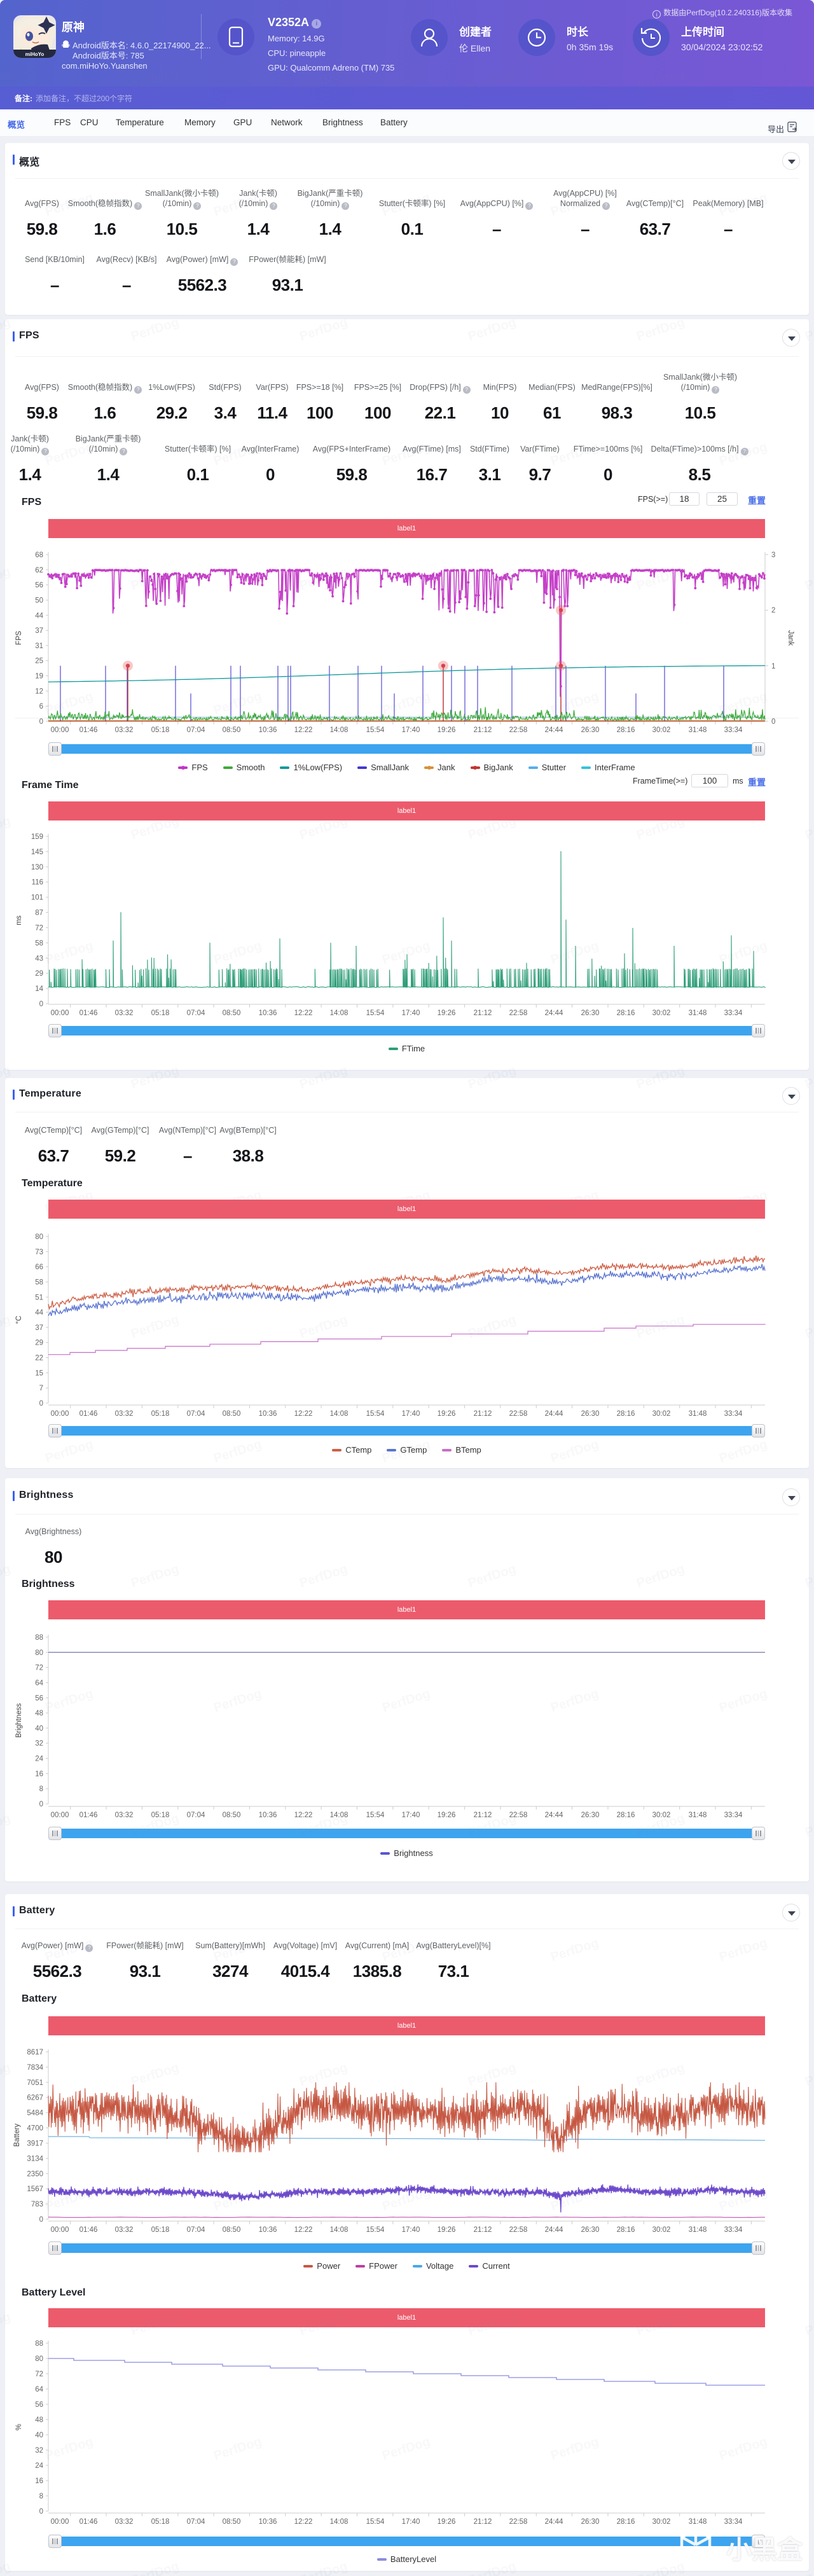 The width and height of the screenshot is (814, 2576). What do you see at coordinates (17, 2135) in the screenshot?
I see `svg-text: Battery` at bounding box center [17, 2135].